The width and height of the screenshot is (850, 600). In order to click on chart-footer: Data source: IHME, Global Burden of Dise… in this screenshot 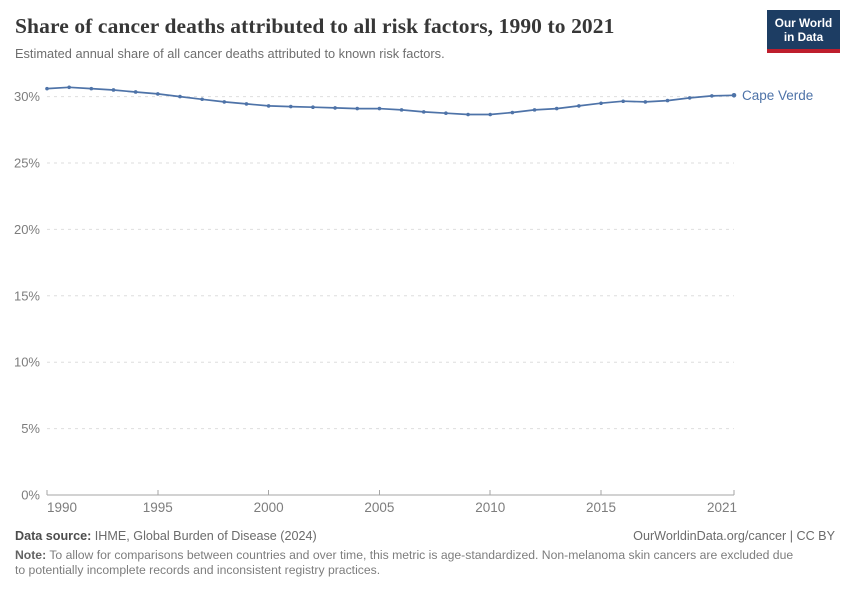, I will do `click(425, 554)`.